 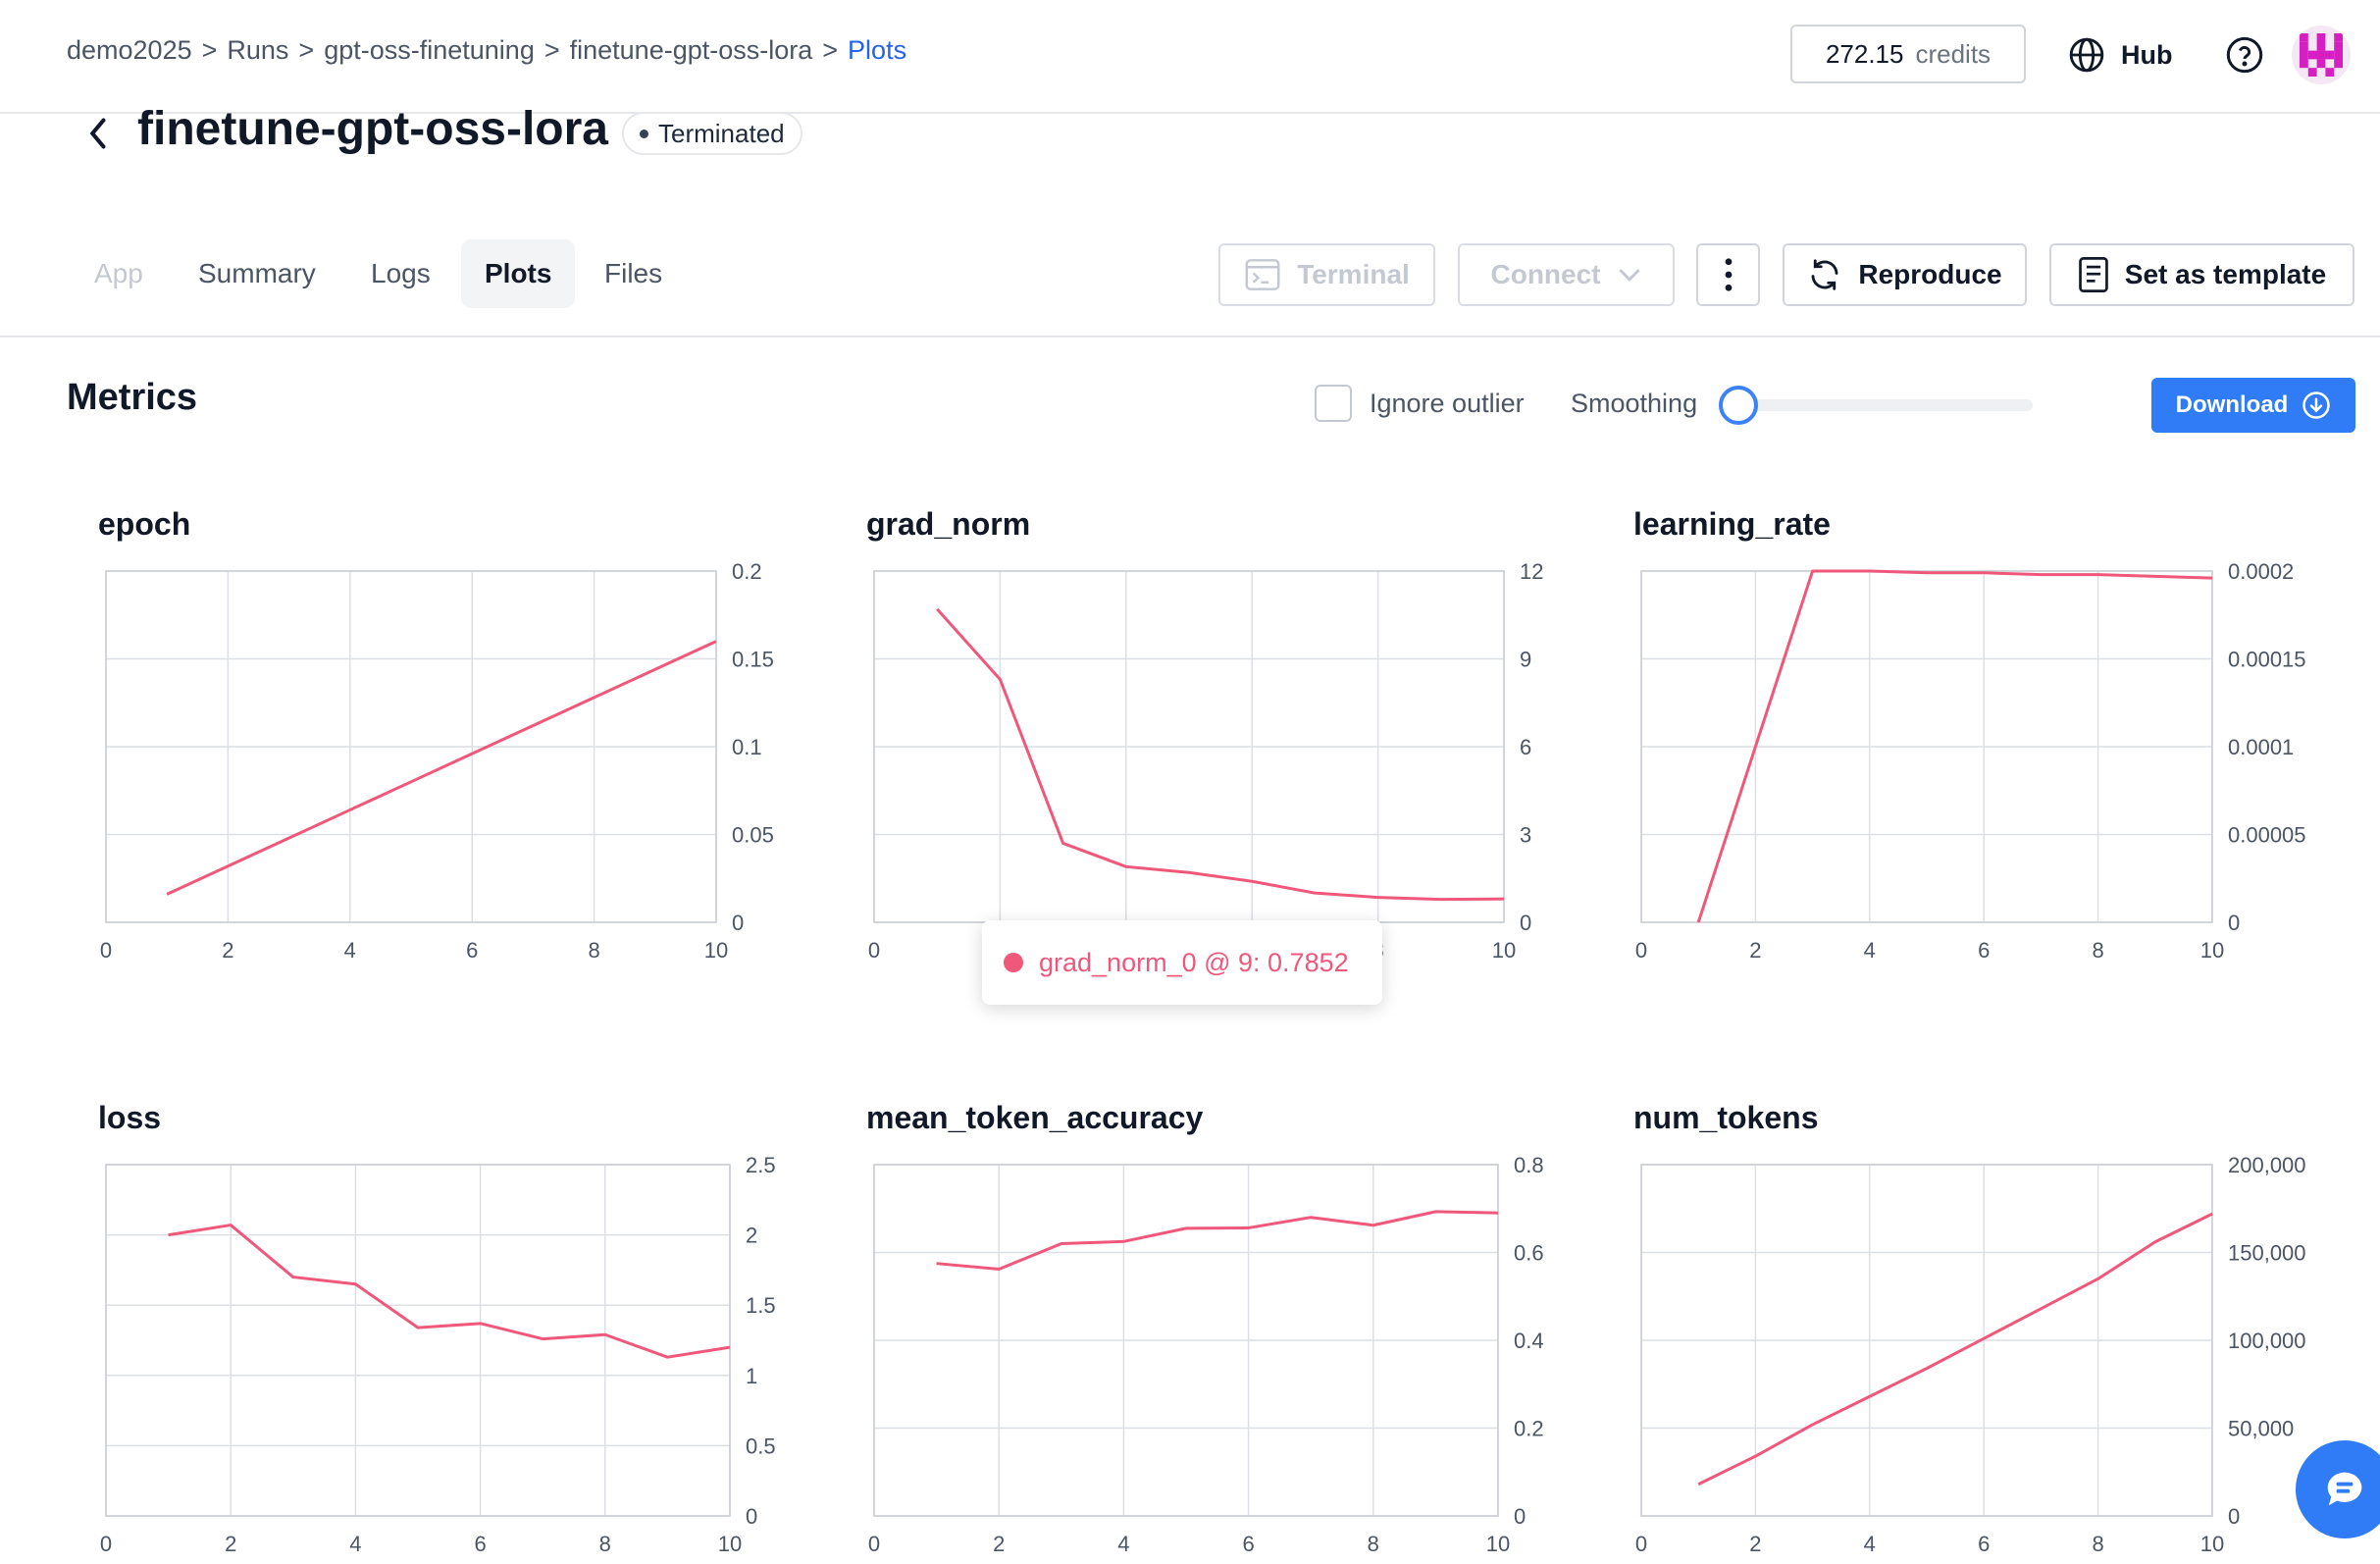 What do you see at coordinates (877, 50) in the screenshot?
I see `breadcrumb-item-current: Plots` at bounding box center [877, 50].